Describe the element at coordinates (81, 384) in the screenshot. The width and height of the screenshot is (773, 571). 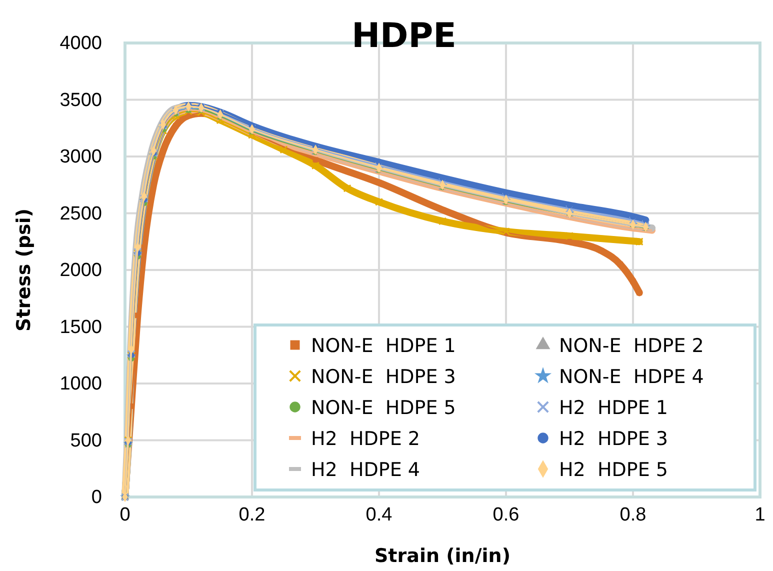
I see `y-tick-label: 1000` at that location.